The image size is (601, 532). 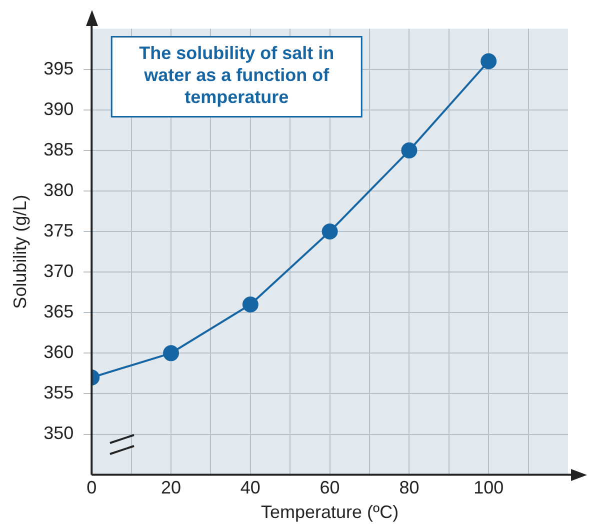 I want to click on x-tick-label: 20, so click(x=171, y=488).